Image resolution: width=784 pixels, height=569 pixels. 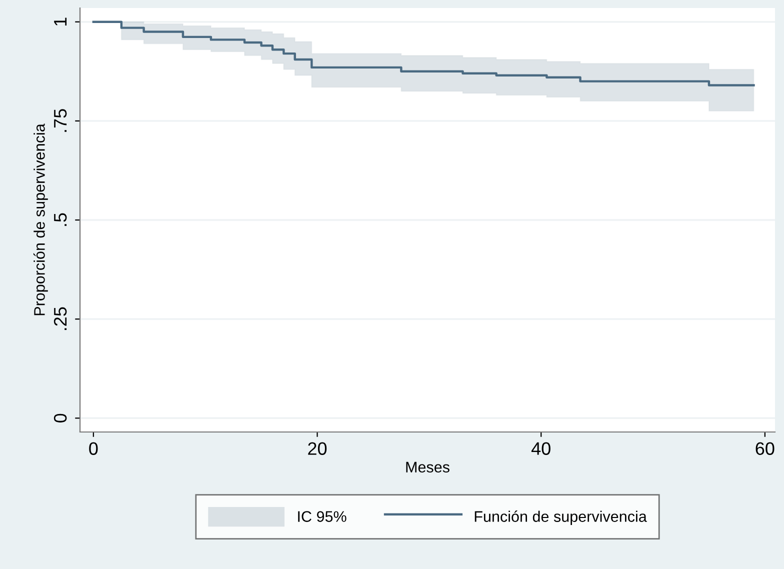 I want to click on x-tick-label: 20, so click(x=317, y=448).